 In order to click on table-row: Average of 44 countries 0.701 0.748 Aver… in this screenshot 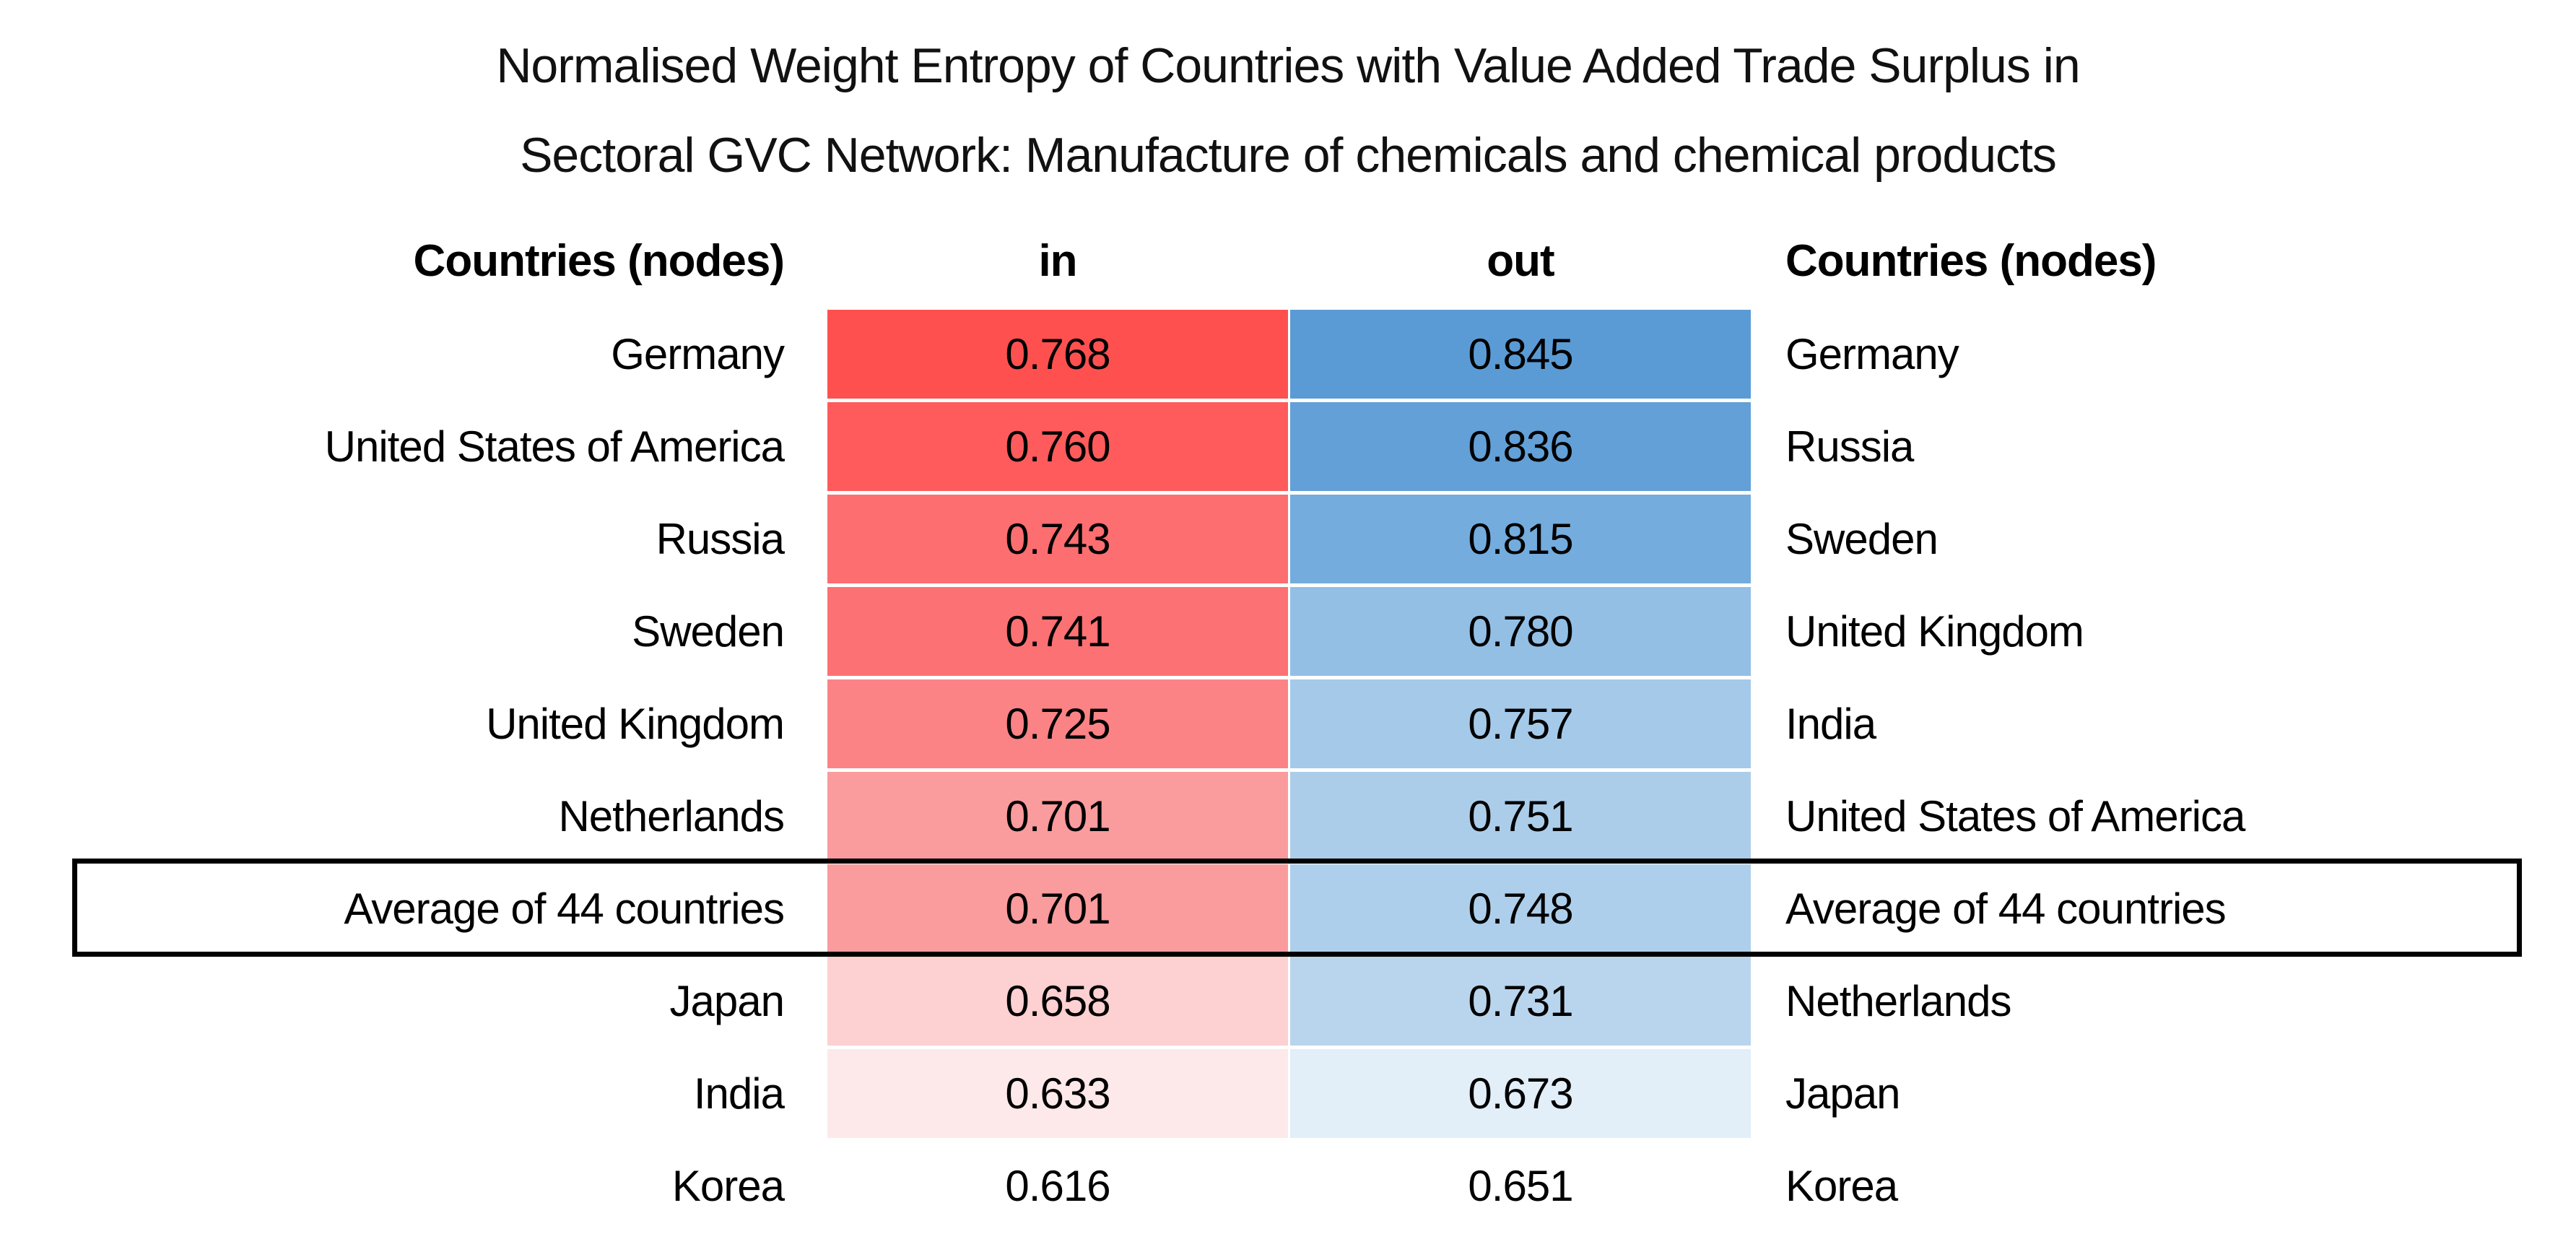, I will do `click(1288, 908)`.